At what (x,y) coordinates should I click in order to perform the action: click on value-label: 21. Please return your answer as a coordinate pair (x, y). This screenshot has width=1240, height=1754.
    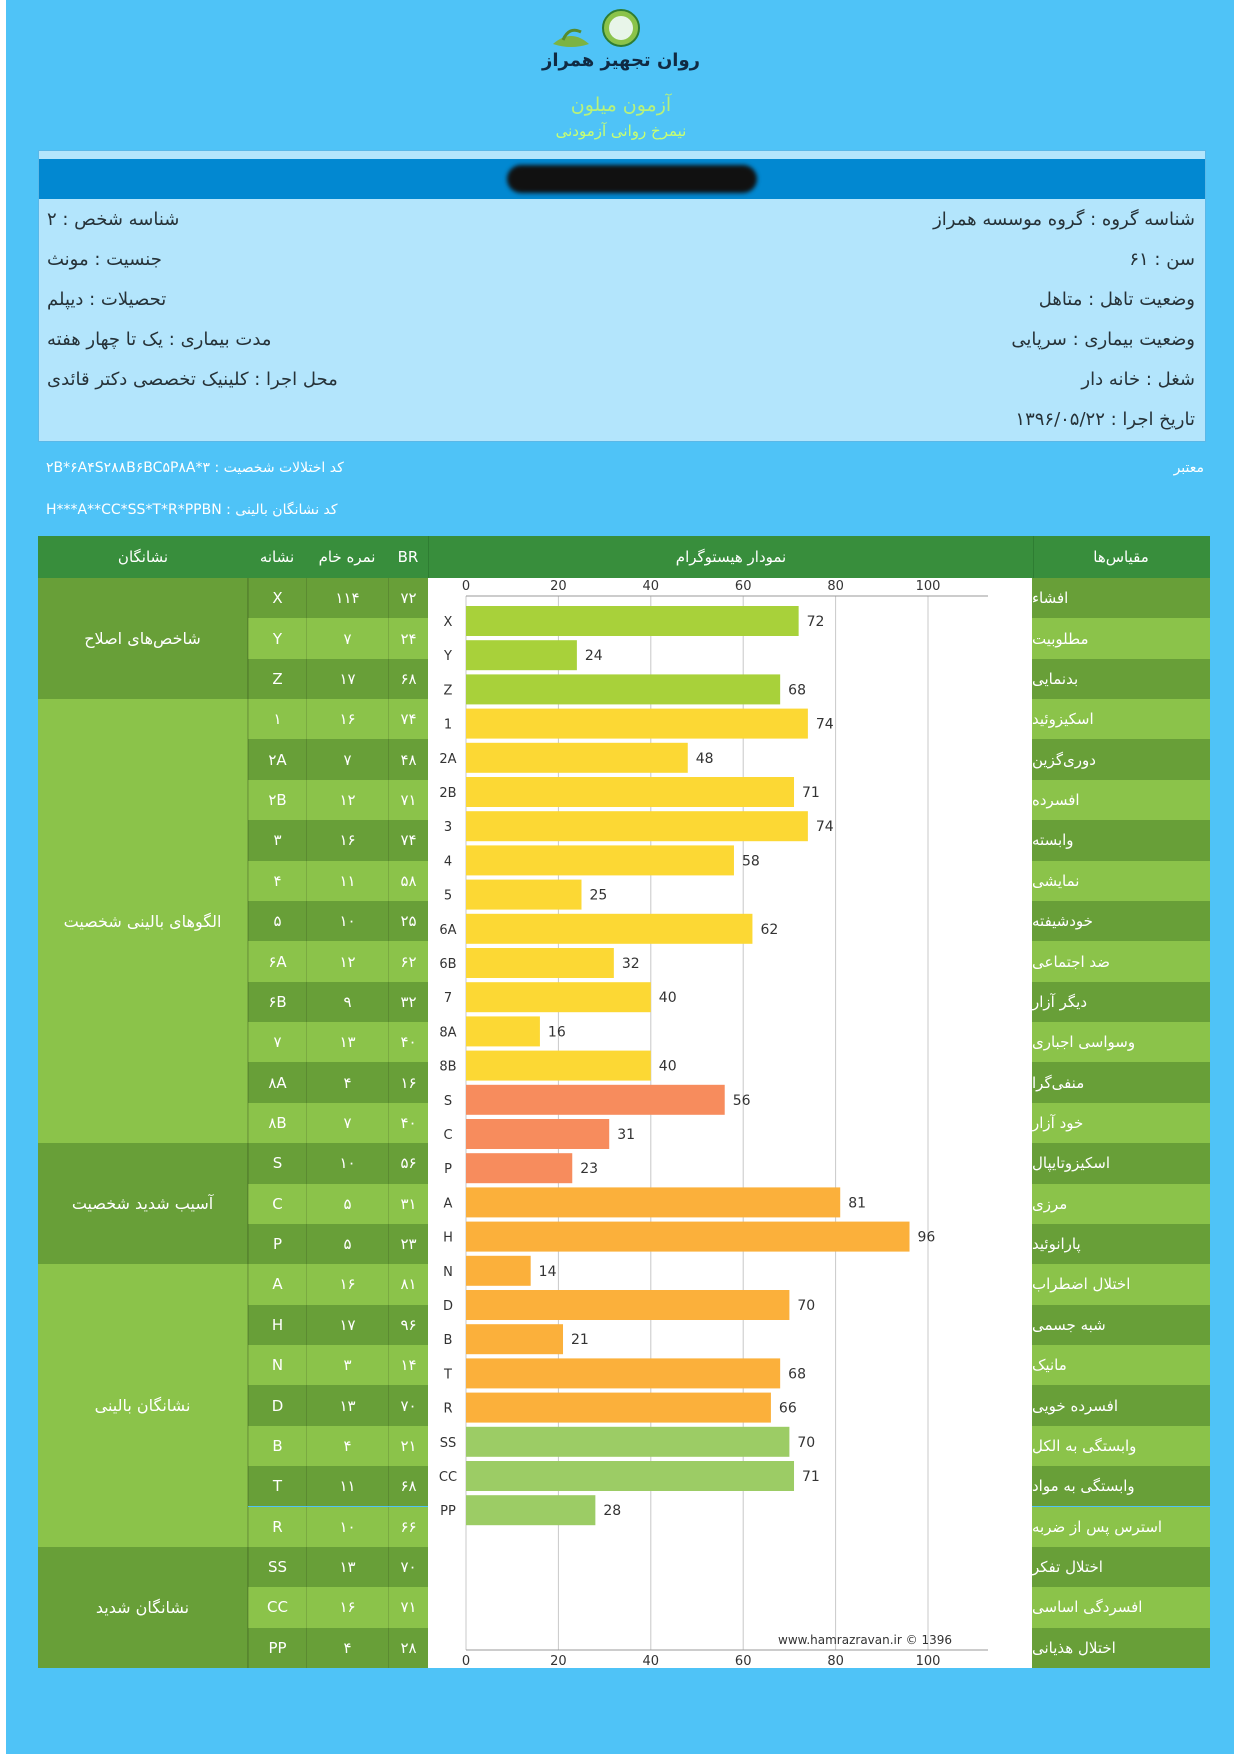
    Looking at the image, I should click on (580, 1340).